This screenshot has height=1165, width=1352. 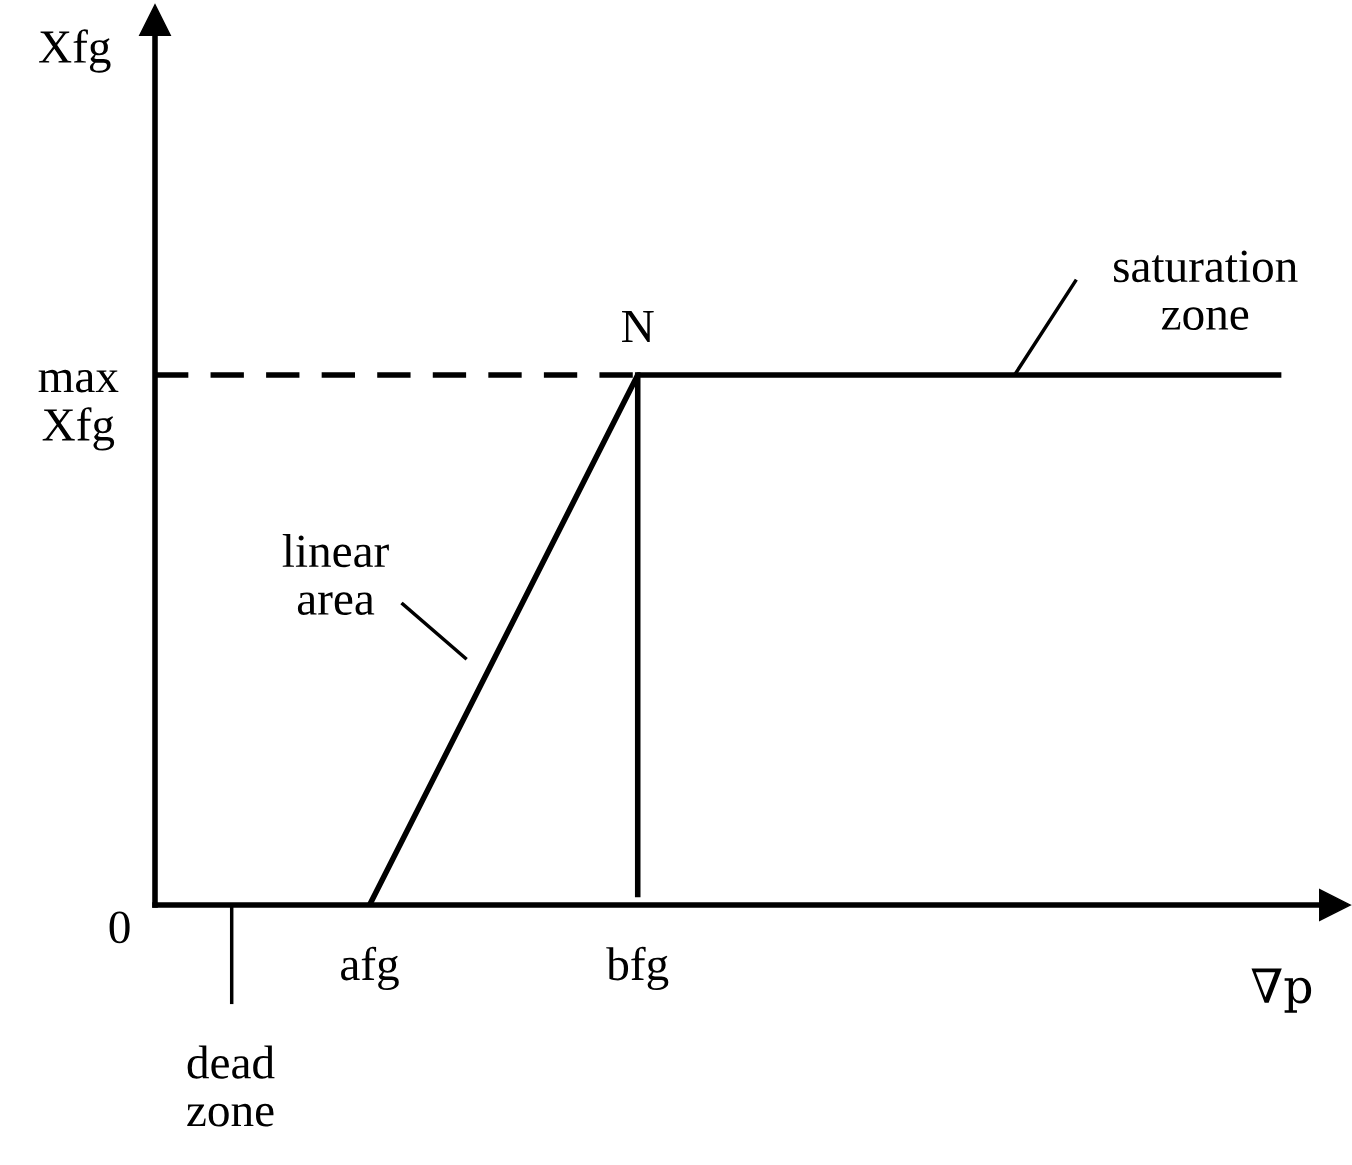 I want to click on text: 0, so click(x=119, y=927).